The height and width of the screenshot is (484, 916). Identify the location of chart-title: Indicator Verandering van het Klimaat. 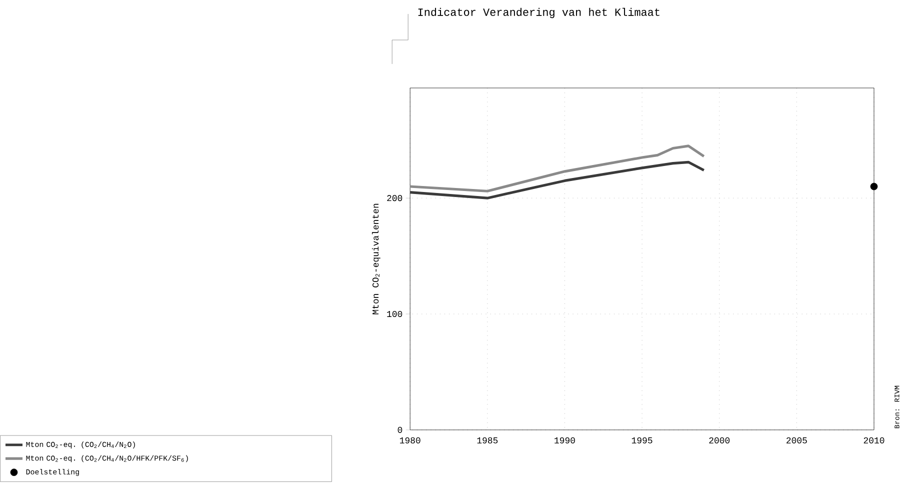
(539, 13).